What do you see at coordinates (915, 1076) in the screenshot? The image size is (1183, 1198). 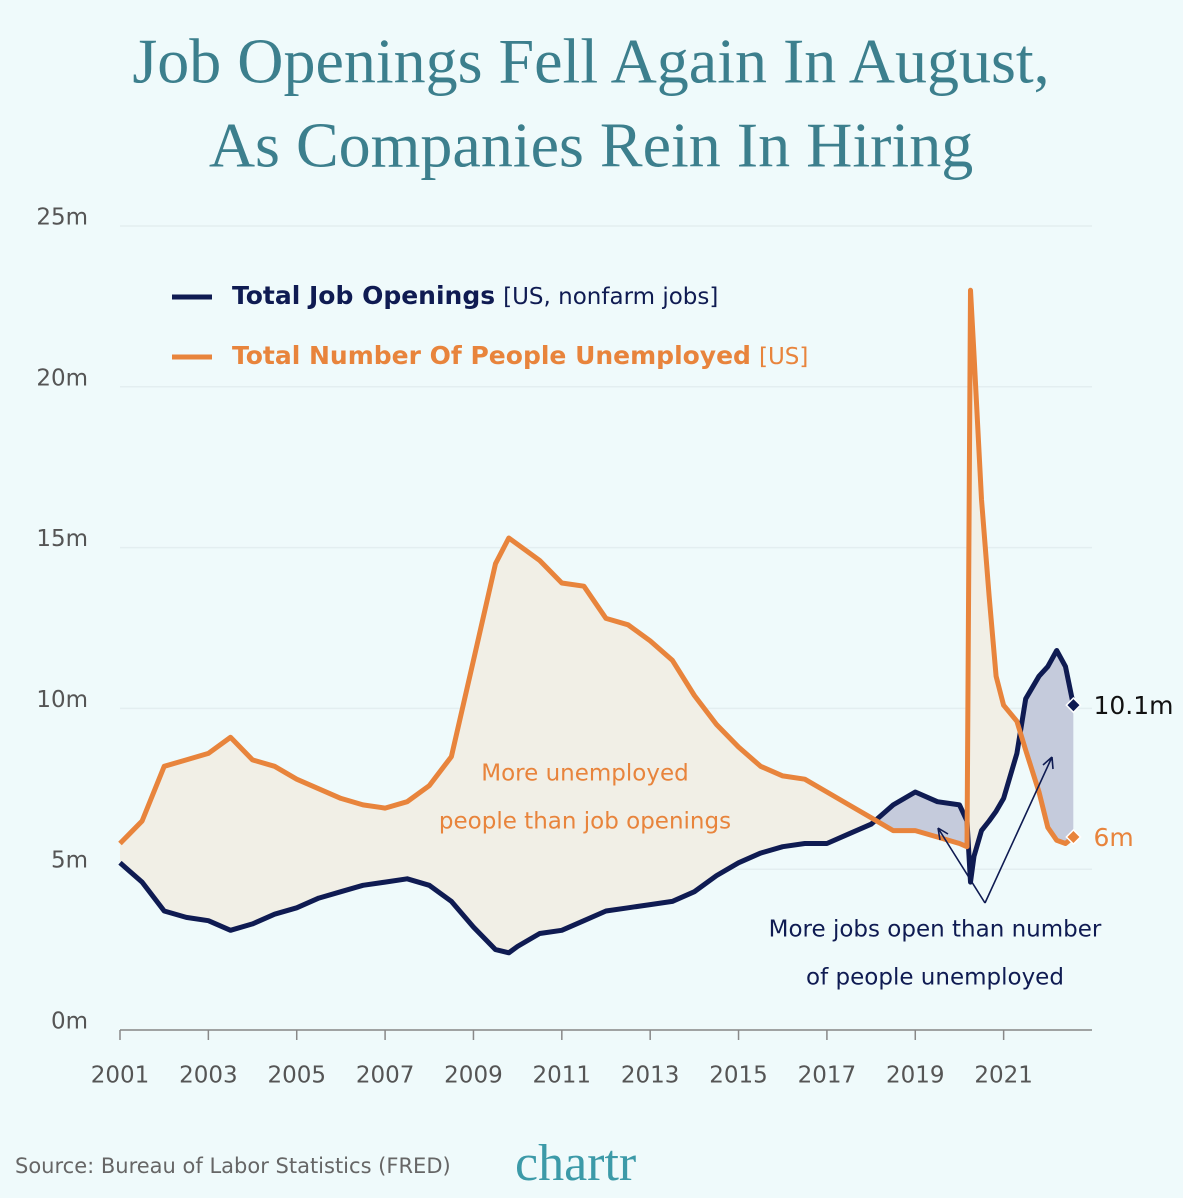 I see `x-tick-label: 2019` at bounding box center [915, 1076].